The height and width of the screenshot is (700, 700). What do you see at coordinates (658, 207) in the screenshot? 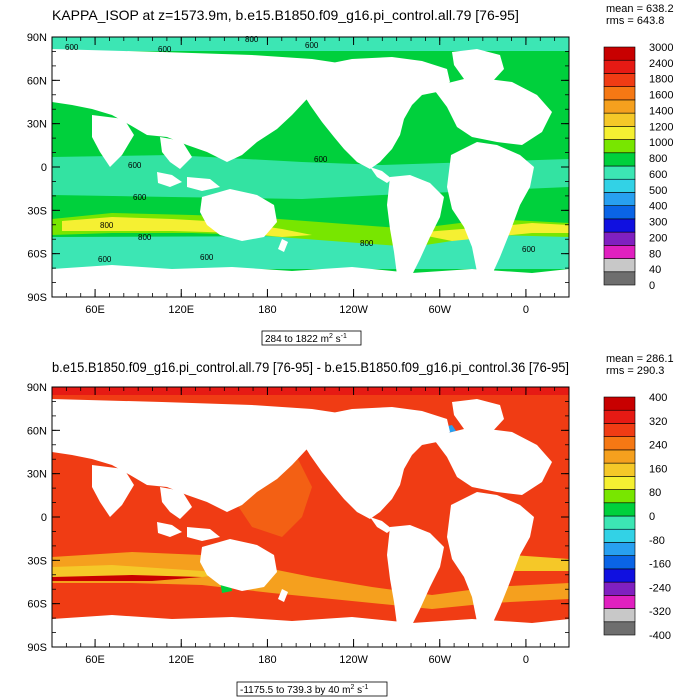
I see `colorbar-label: 400` at bounding box center [658, 207].